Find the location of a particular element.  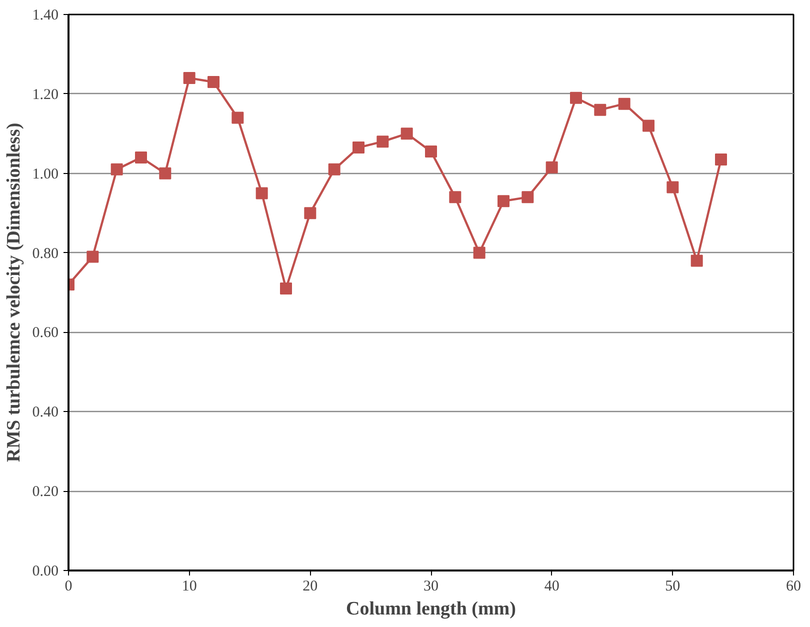

y-tick-label: 1.20 is located at coordinates (45, 94).